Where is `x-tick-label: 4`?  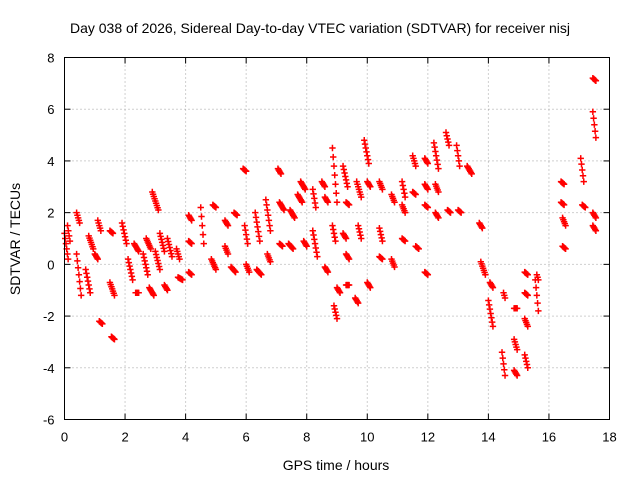
x-tick-label: 4 is located at coordinates (185, 437).